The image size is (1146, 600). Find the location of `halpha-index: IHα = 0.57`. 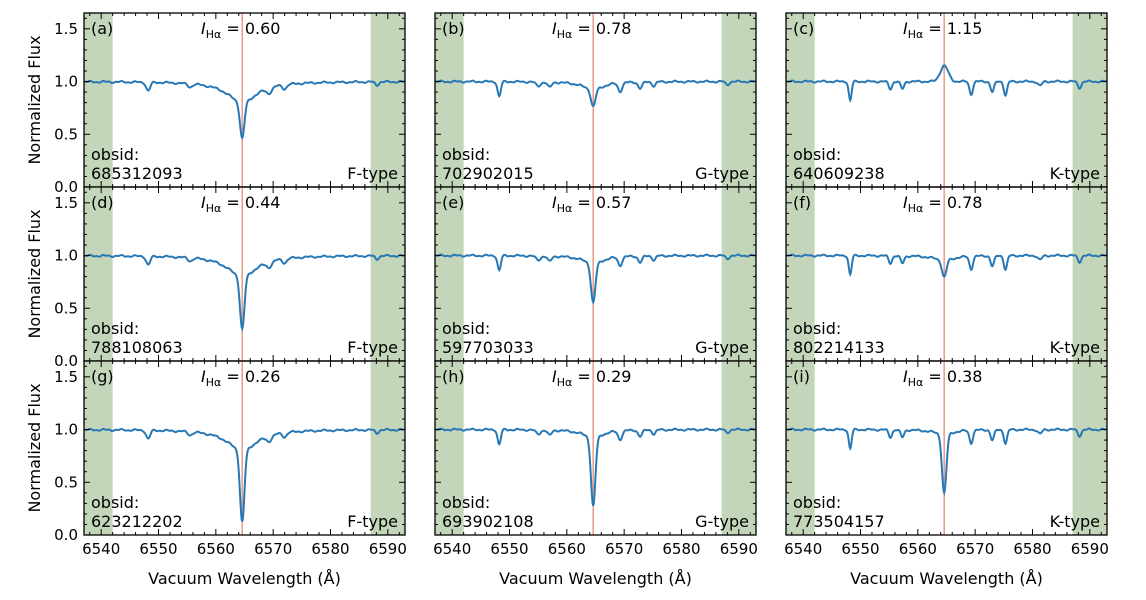

halpha-index: IHα = 0.57 is located at coordinates (591, 204).